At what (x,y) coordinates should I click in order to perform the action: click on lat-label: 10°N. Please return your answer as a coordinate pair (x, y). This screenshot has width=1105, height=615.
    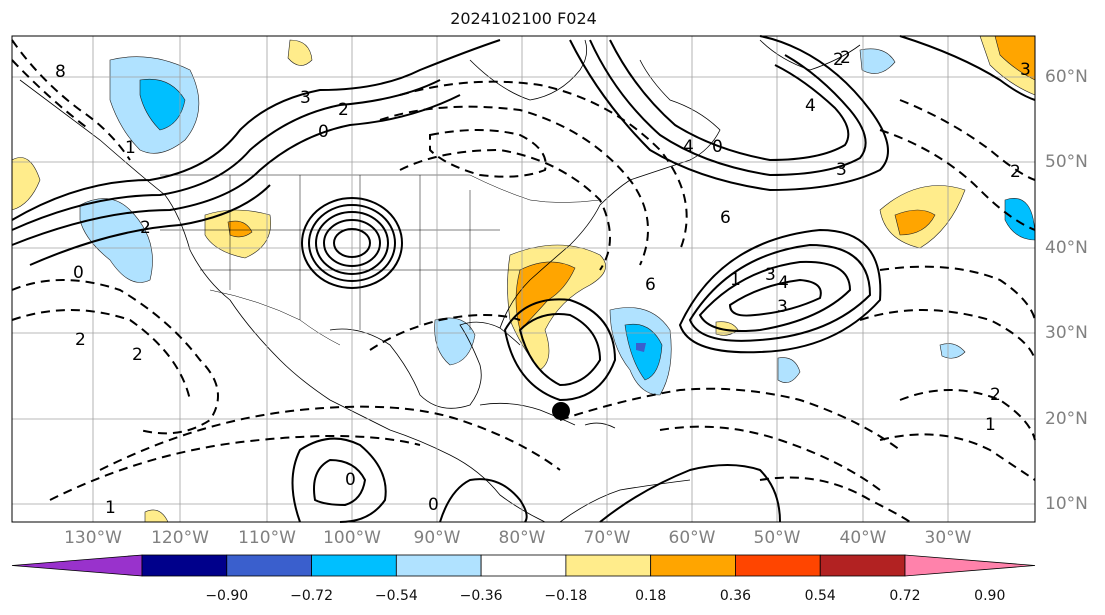
    Looking at the image, I should click on (1066, 504).